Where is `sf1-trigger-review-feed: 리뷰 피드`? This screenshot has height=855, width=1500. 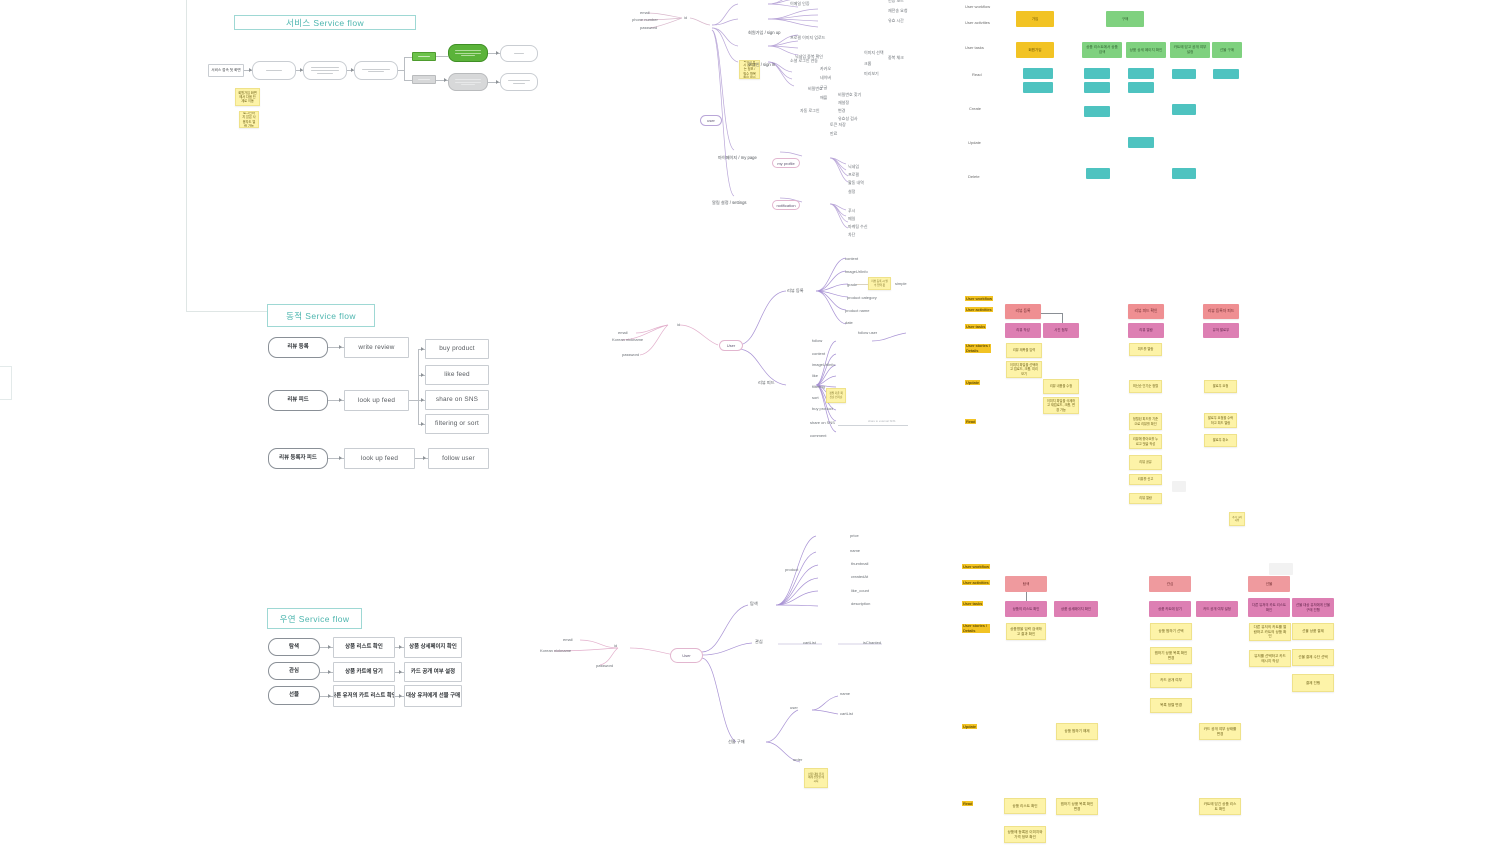 sf1-trigger-review-feed: 리뷰 피드 is located at coordinates (298, 400).